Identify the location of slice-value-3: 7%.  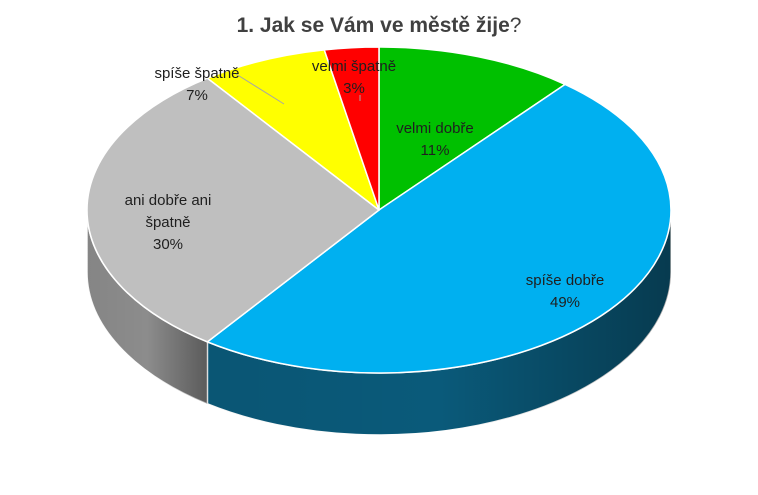
(197, 95).